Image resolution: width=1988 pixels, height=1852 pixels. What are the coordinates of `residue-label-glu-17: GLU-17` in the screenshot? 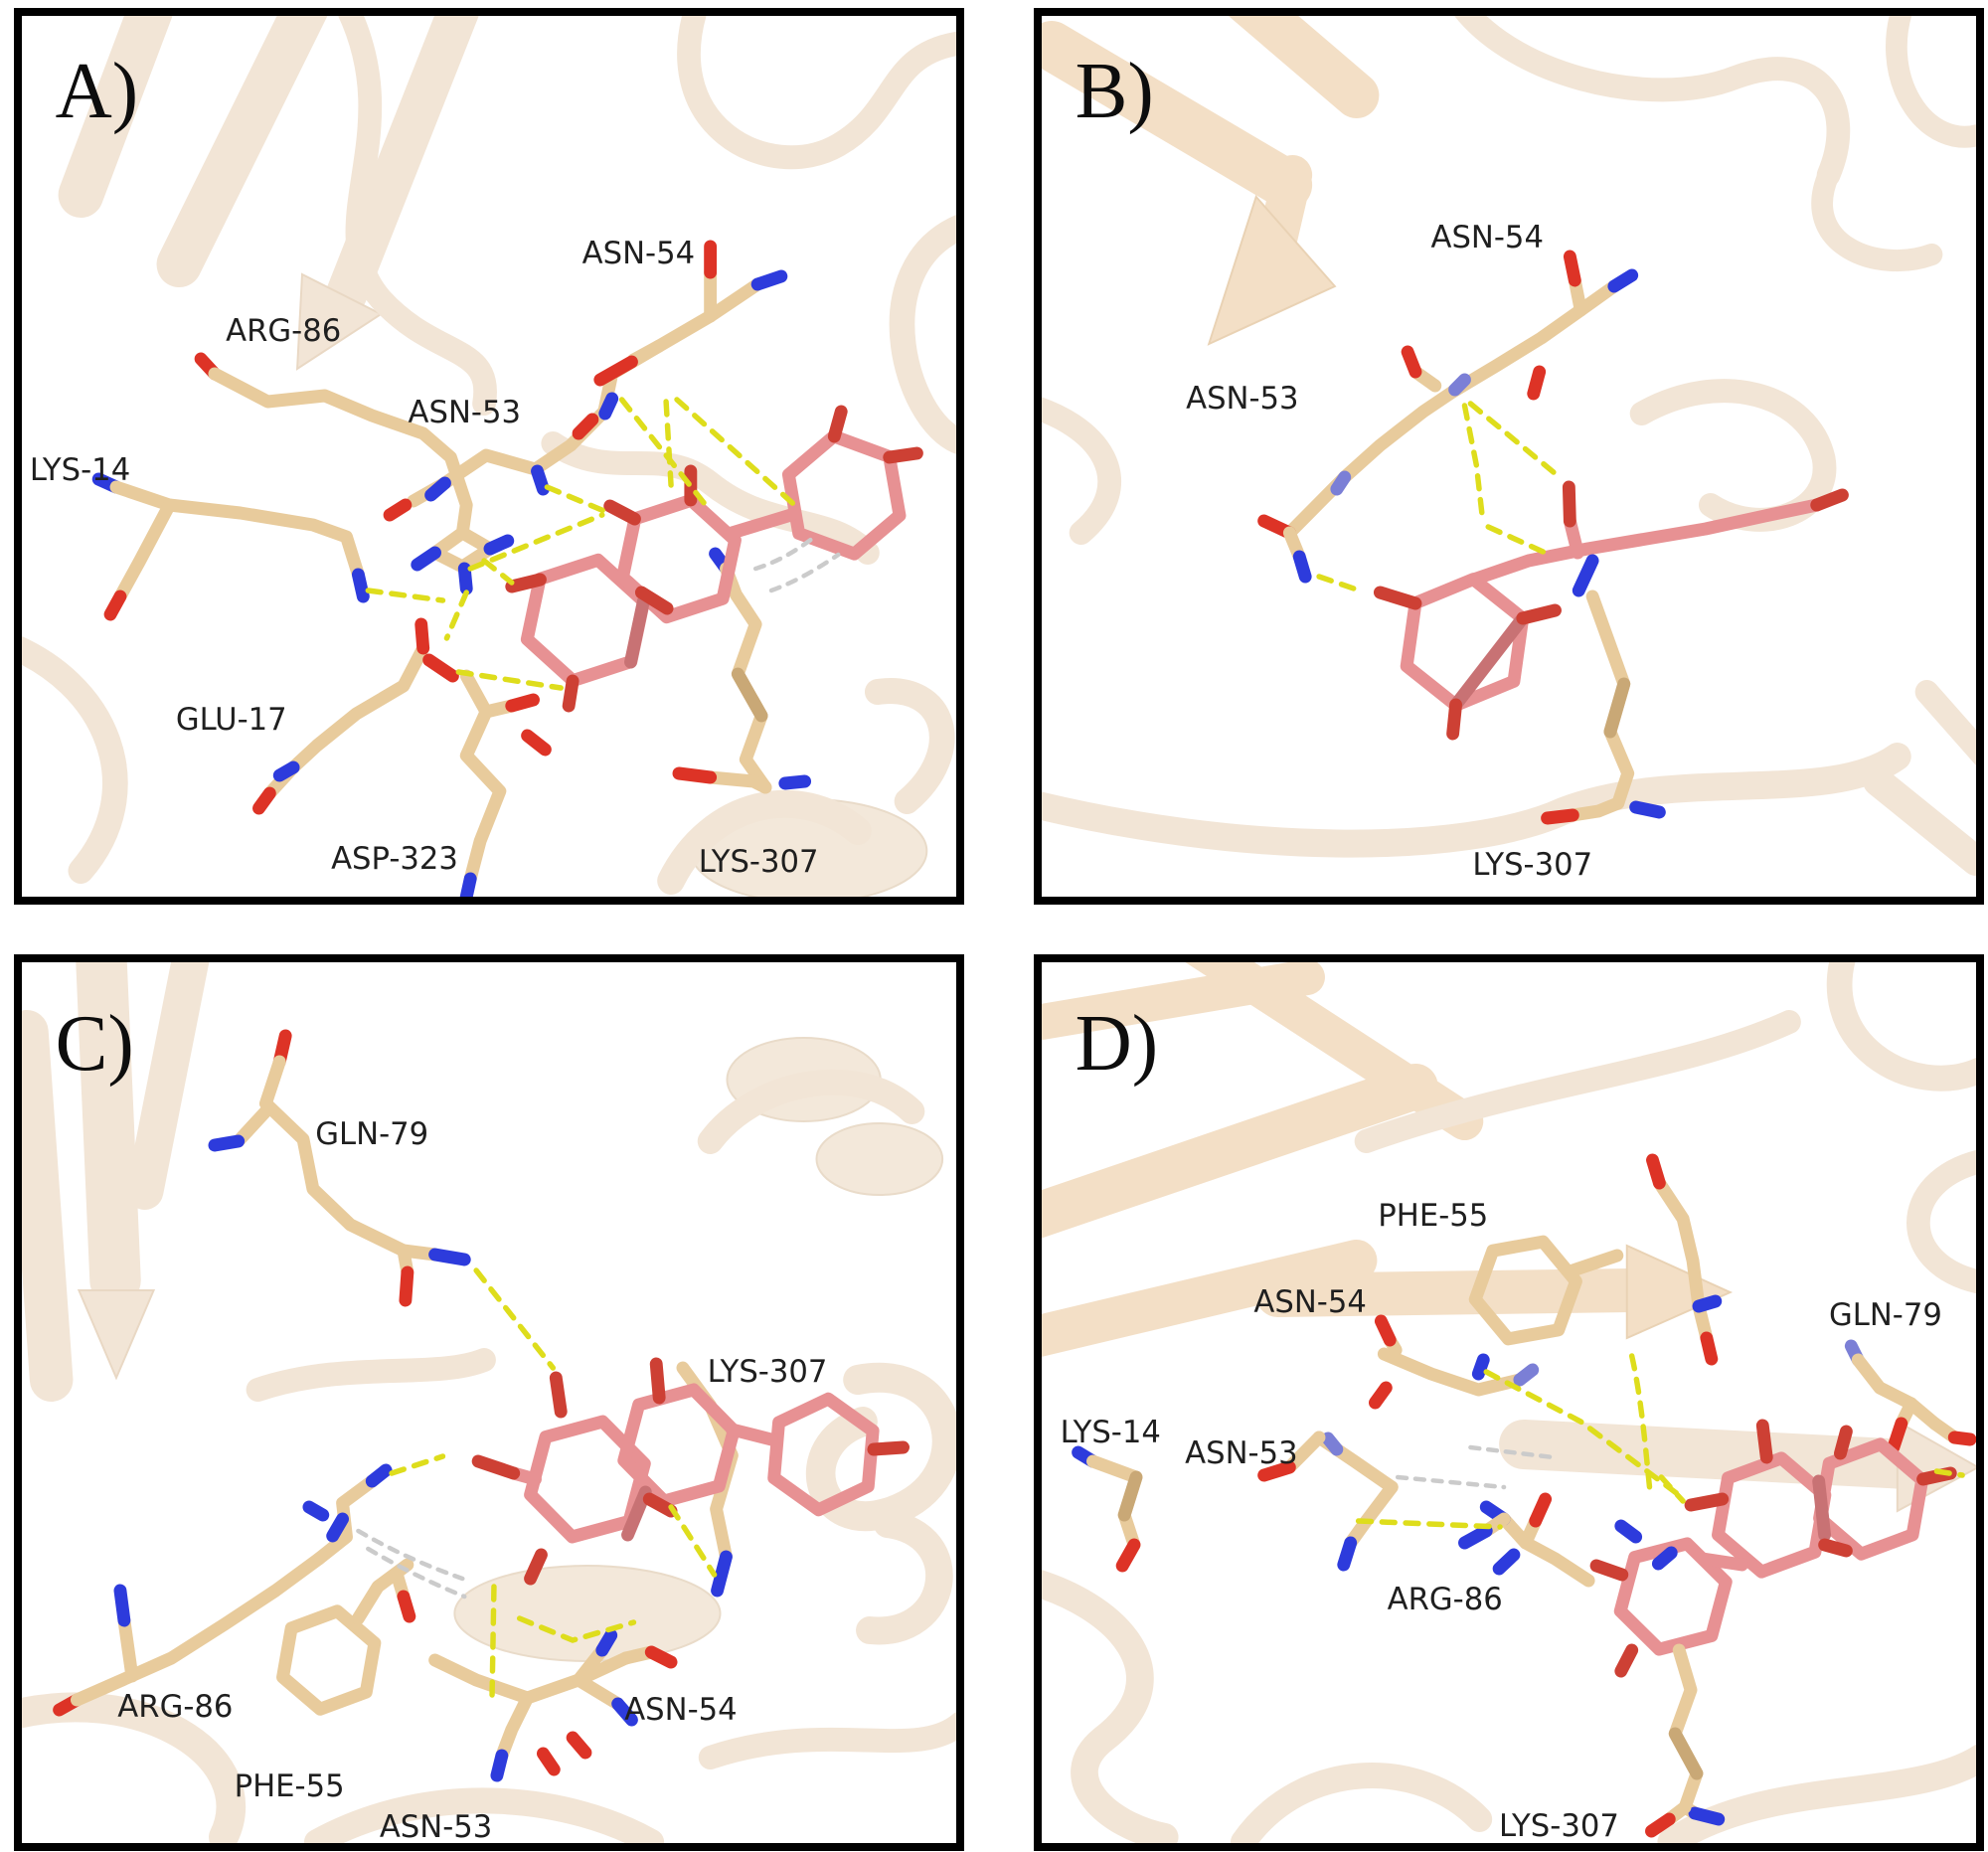 It's located at (231, 720).